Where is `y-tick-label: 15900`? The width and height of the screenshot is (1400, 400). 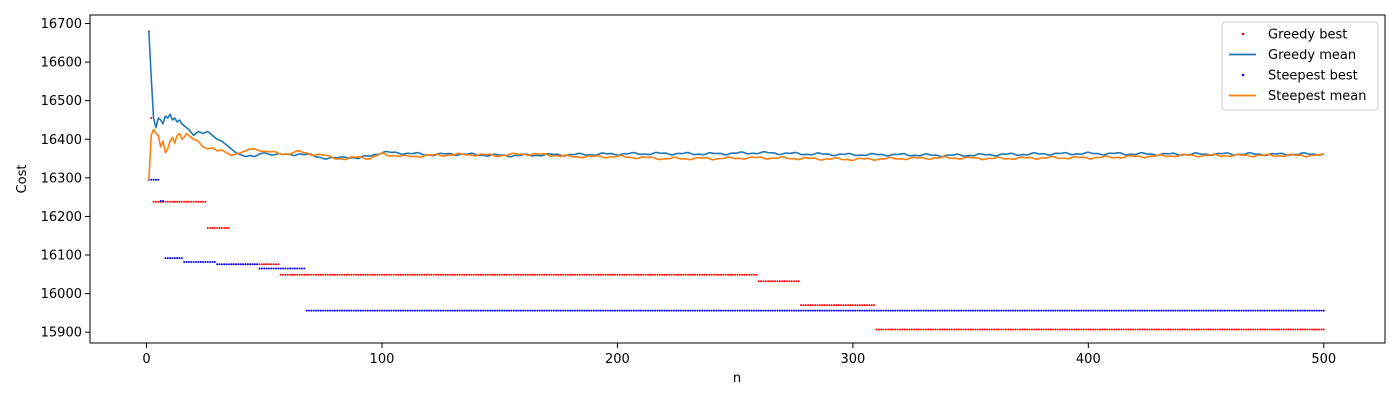 y-tick-label: 15900 is located at coordinates (61, 333).